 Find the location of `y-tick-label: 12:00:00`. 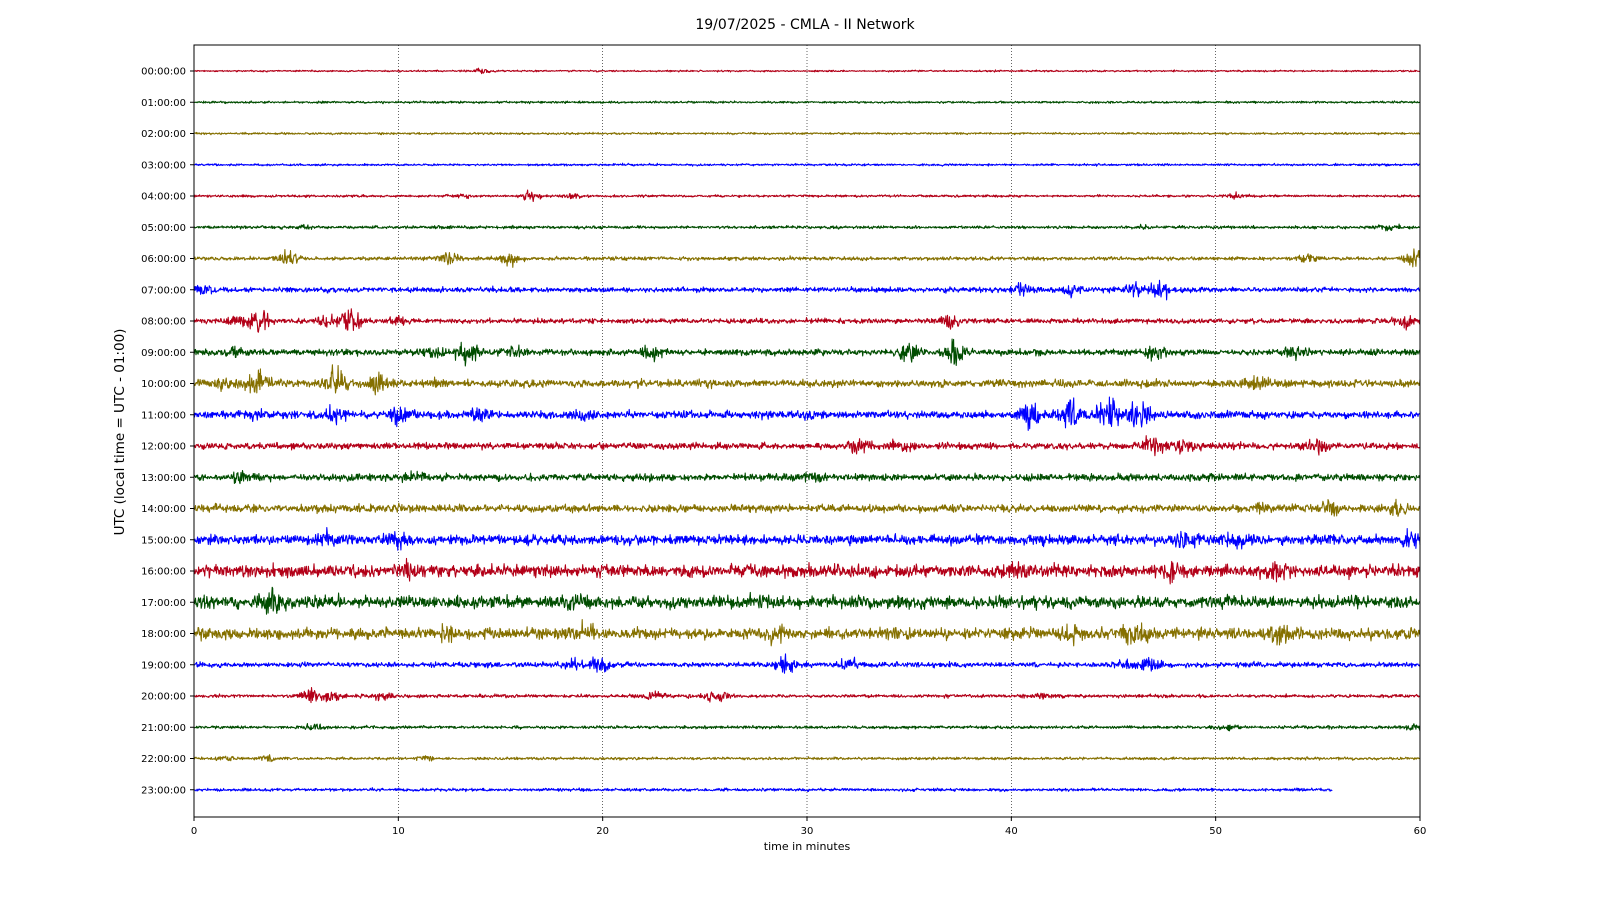

y-tick-label: 12:00:00 is located at coordinates (163, 447).